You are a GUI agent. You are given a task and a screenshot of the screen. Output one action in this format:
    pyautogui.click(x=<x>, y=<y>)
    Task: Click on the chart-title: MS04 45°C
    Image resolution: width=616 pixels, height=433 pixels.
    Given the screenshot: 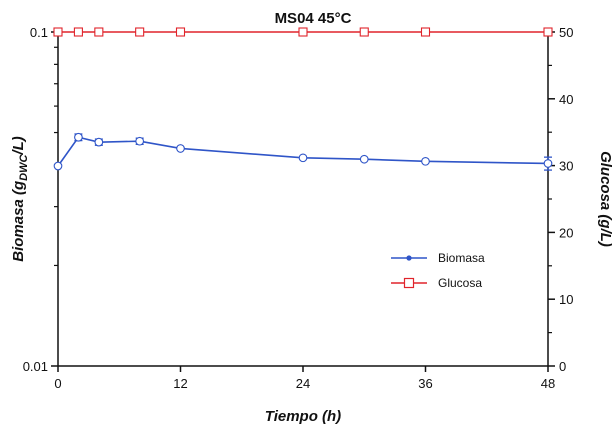 What is the action you would take?
    pyautogui.click(x=313, y=18)
    